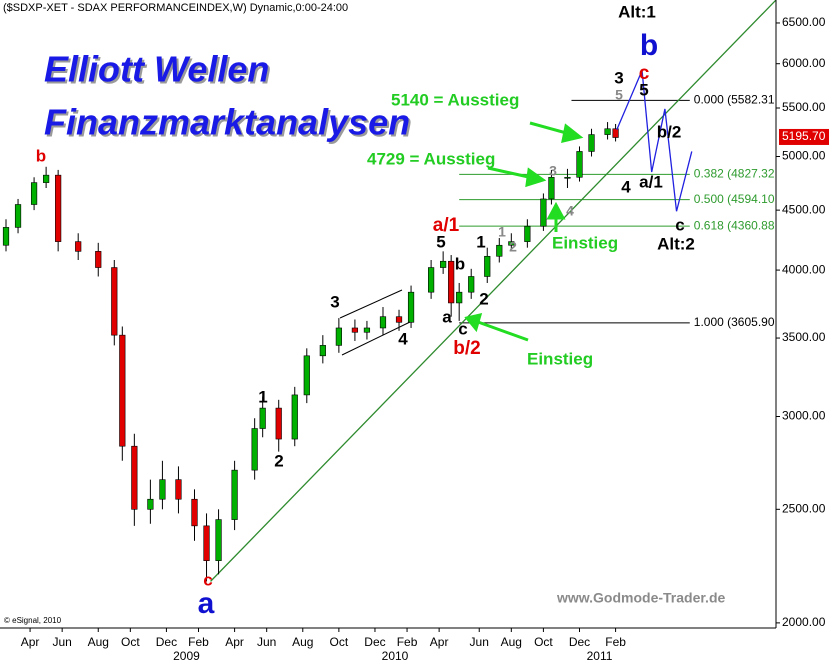  I want to click on y-tick-label: 2000.00, so click(804, 622).